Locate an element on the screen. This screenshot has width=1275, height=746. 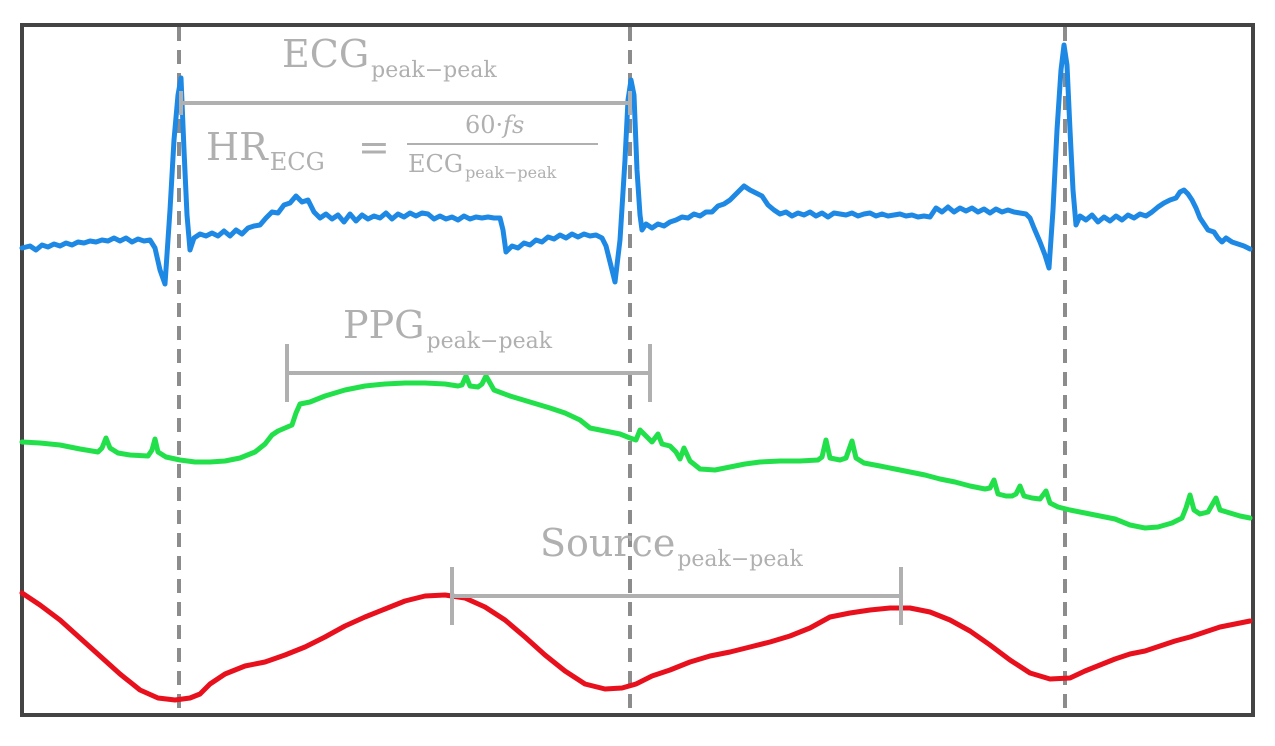
source-interval-base: Source is located at coordinates (607, 543).